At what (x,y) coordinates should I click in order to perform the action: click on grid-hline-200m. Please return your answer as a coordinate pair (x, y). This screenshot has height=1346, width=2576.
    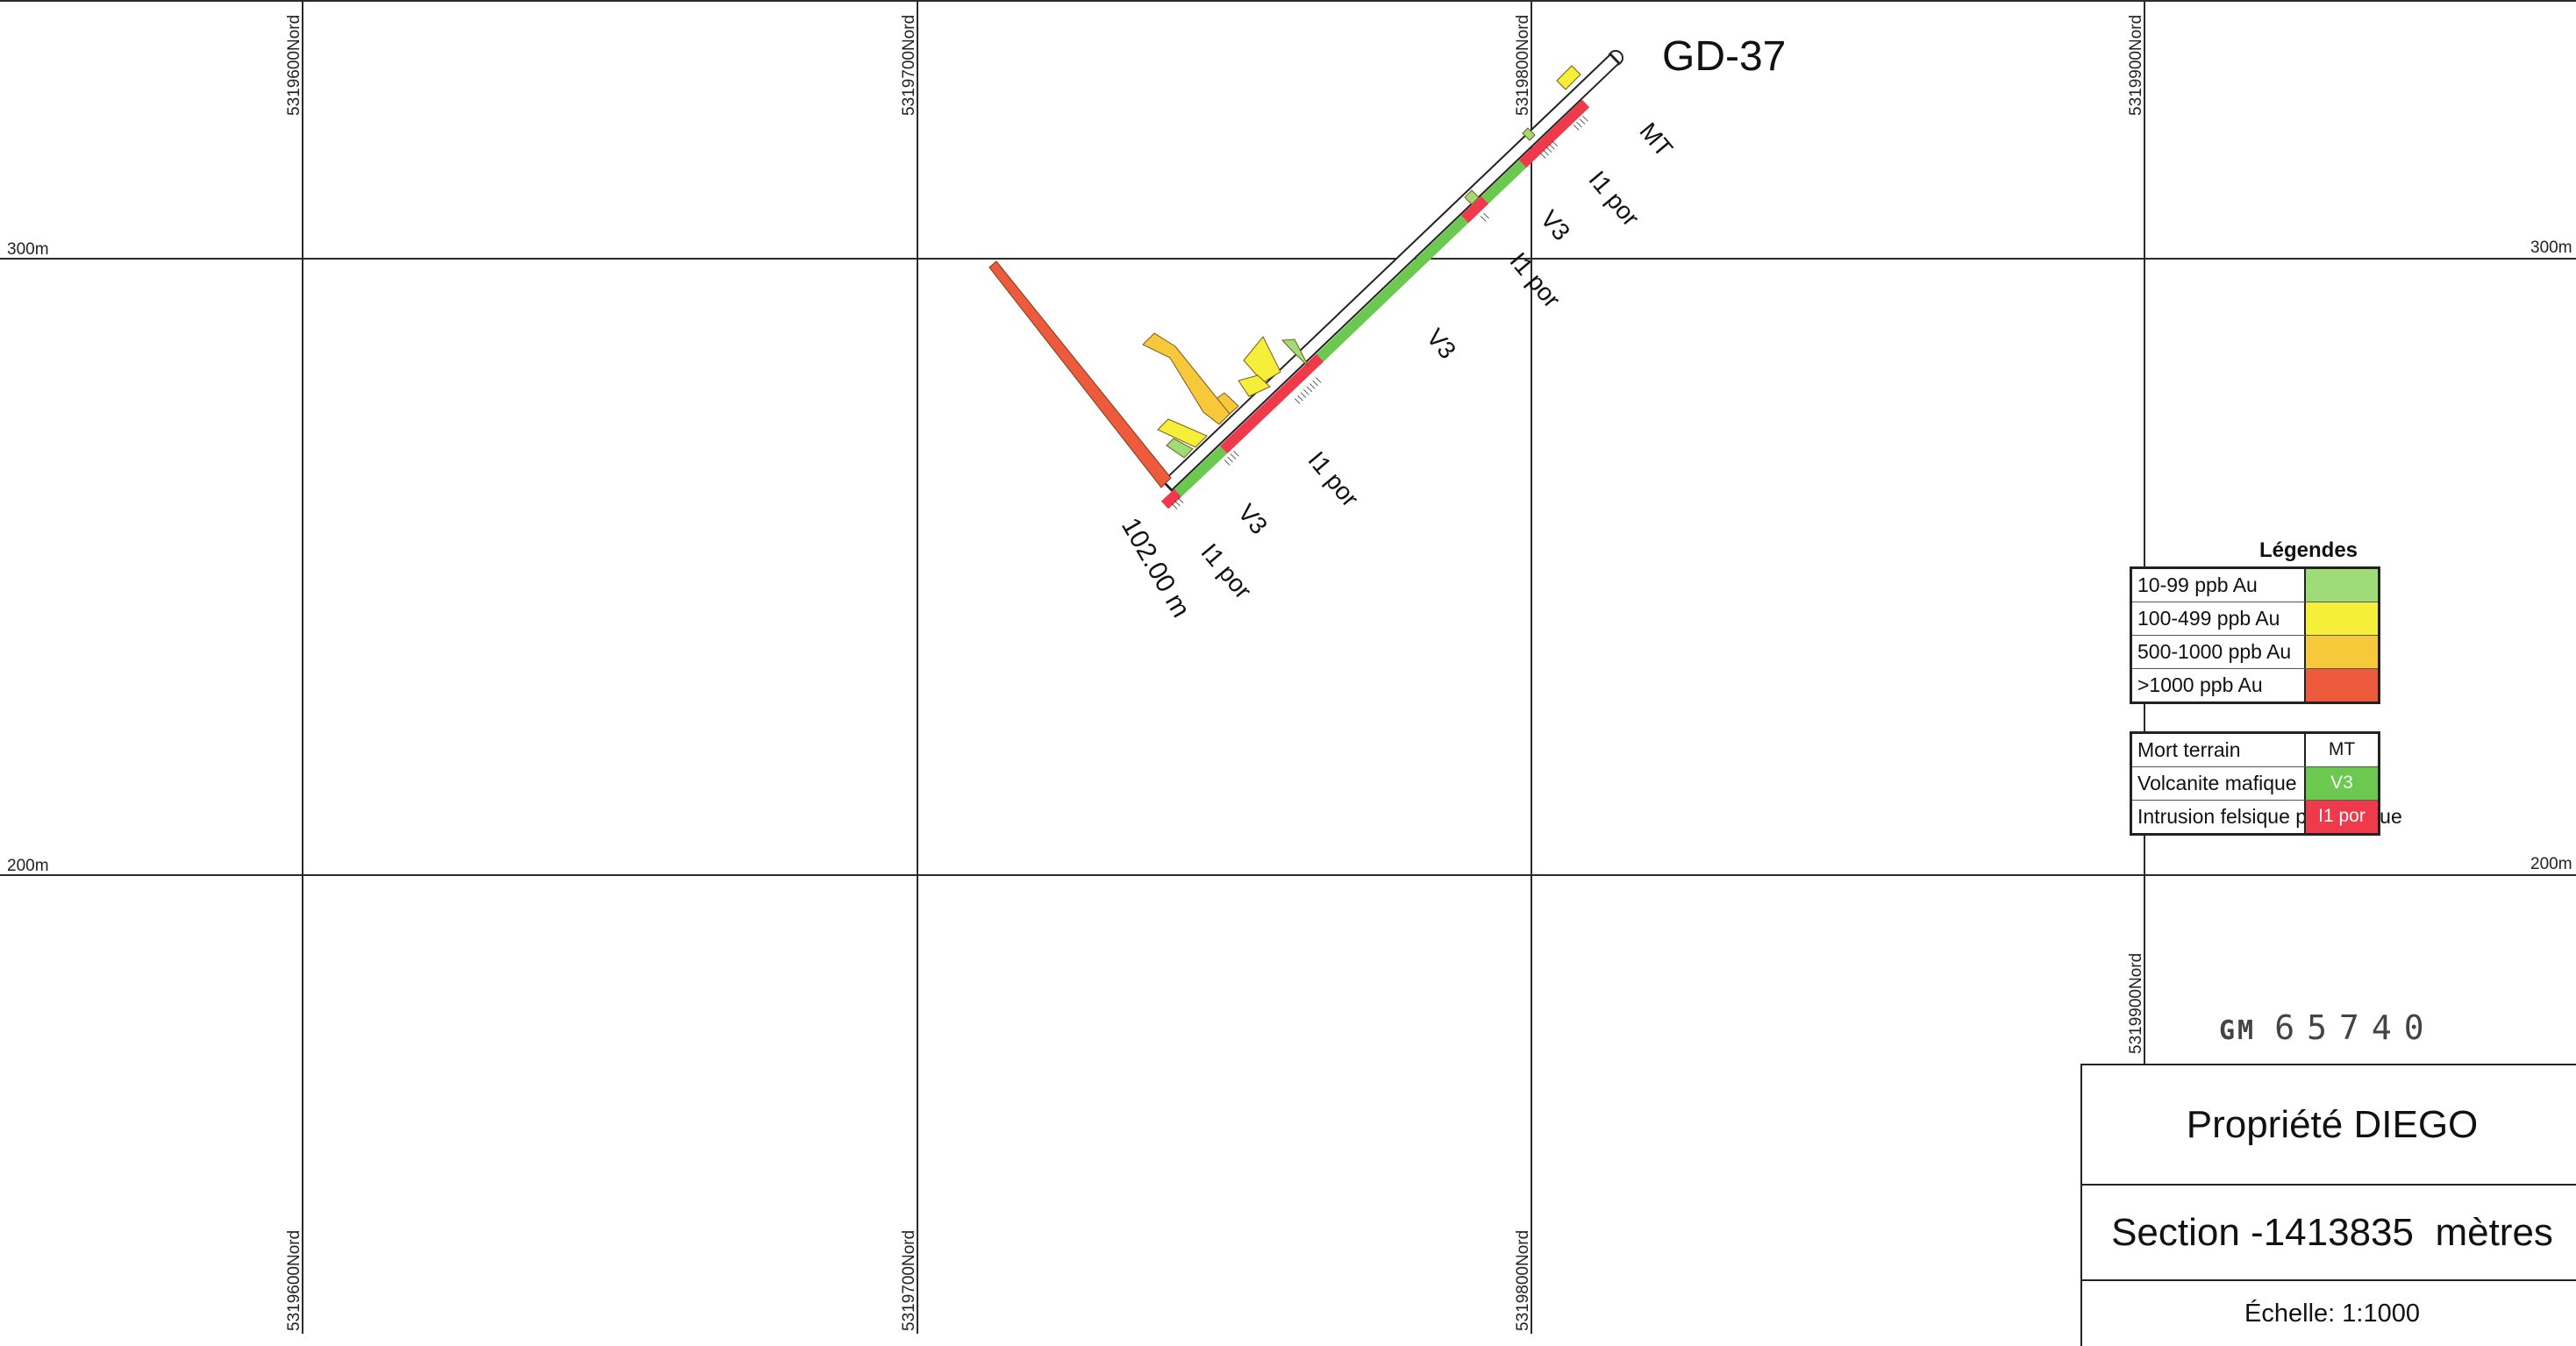
    Looking at the image, I should click on (1288, 875).